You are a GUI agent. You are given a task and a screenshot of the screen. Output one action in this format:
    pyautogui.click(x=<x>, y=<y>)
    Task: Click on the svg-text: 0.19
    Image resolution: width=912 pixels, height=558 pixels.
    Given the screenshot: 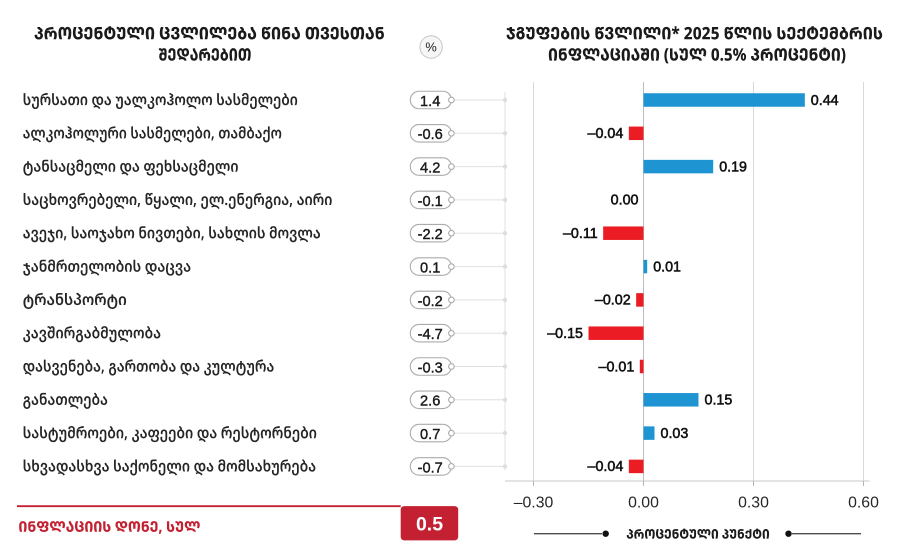 What is the action you would take?
    pyautogui.click(x=733, y=167)
    